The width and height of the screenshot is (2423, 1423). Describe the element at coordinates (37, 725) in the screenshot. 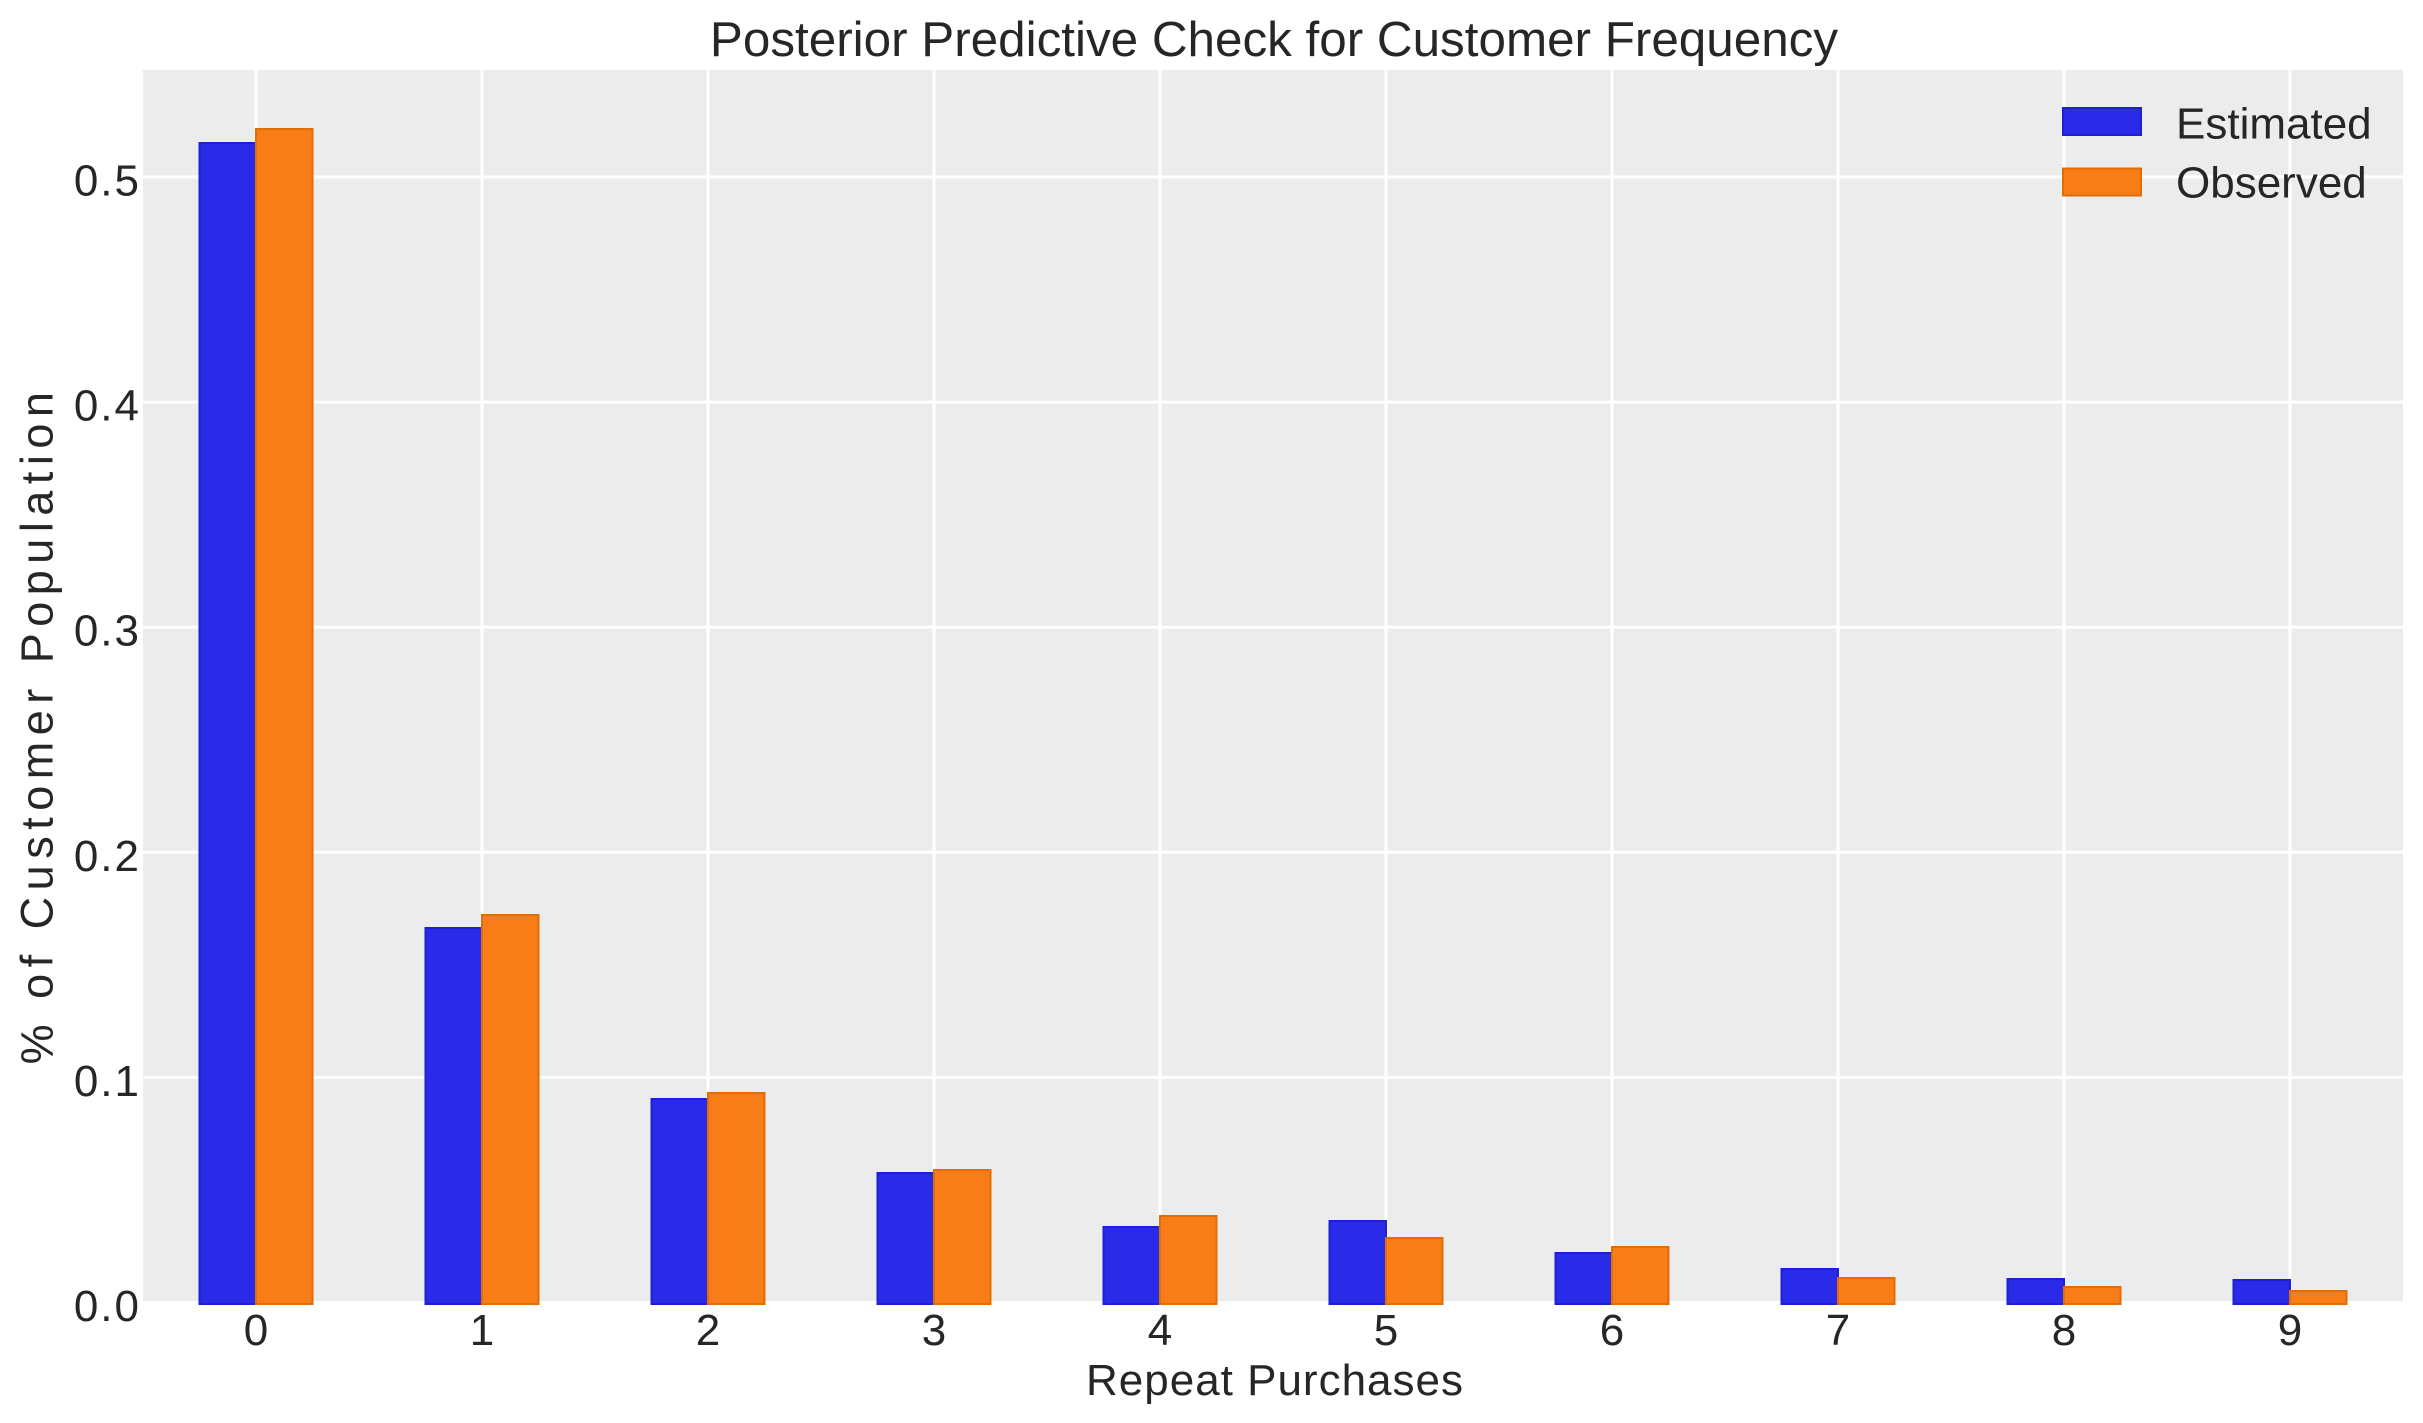

I see `svg-text: % of Customer Population` at that location.